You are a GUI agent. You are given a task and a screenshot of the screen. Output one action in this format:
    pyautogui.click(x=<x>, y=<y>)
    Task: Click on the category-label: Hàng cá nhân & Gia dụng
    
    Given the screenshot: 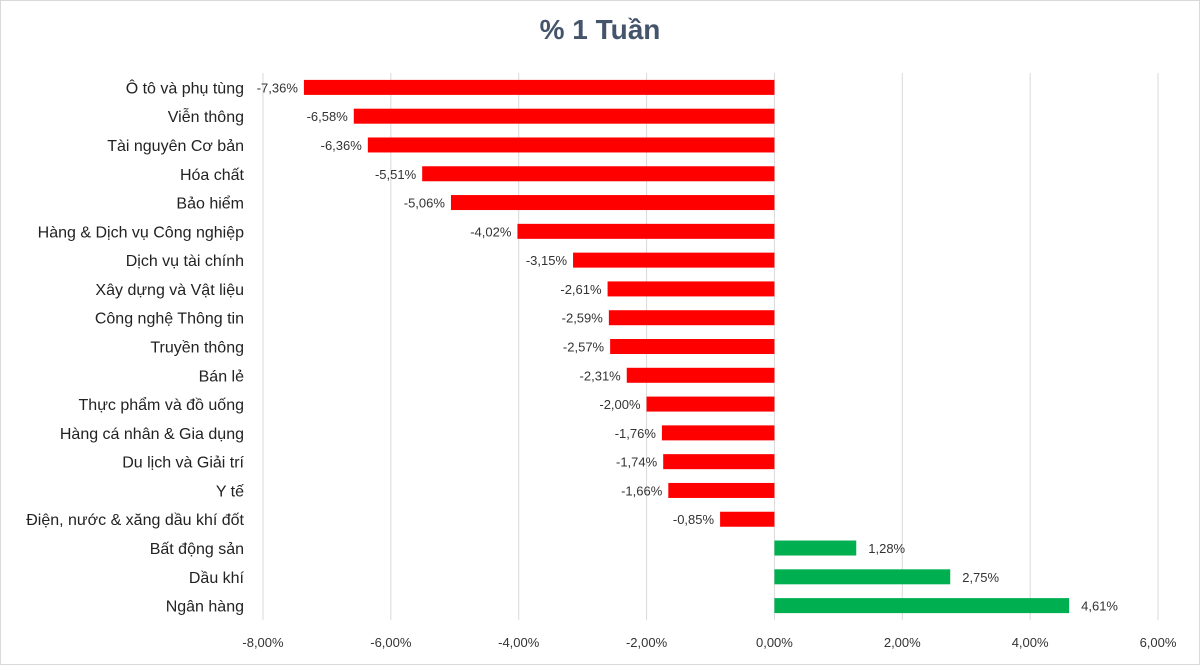 What is the action you would take?
    pyautogui.click(x=152, y=434)
    